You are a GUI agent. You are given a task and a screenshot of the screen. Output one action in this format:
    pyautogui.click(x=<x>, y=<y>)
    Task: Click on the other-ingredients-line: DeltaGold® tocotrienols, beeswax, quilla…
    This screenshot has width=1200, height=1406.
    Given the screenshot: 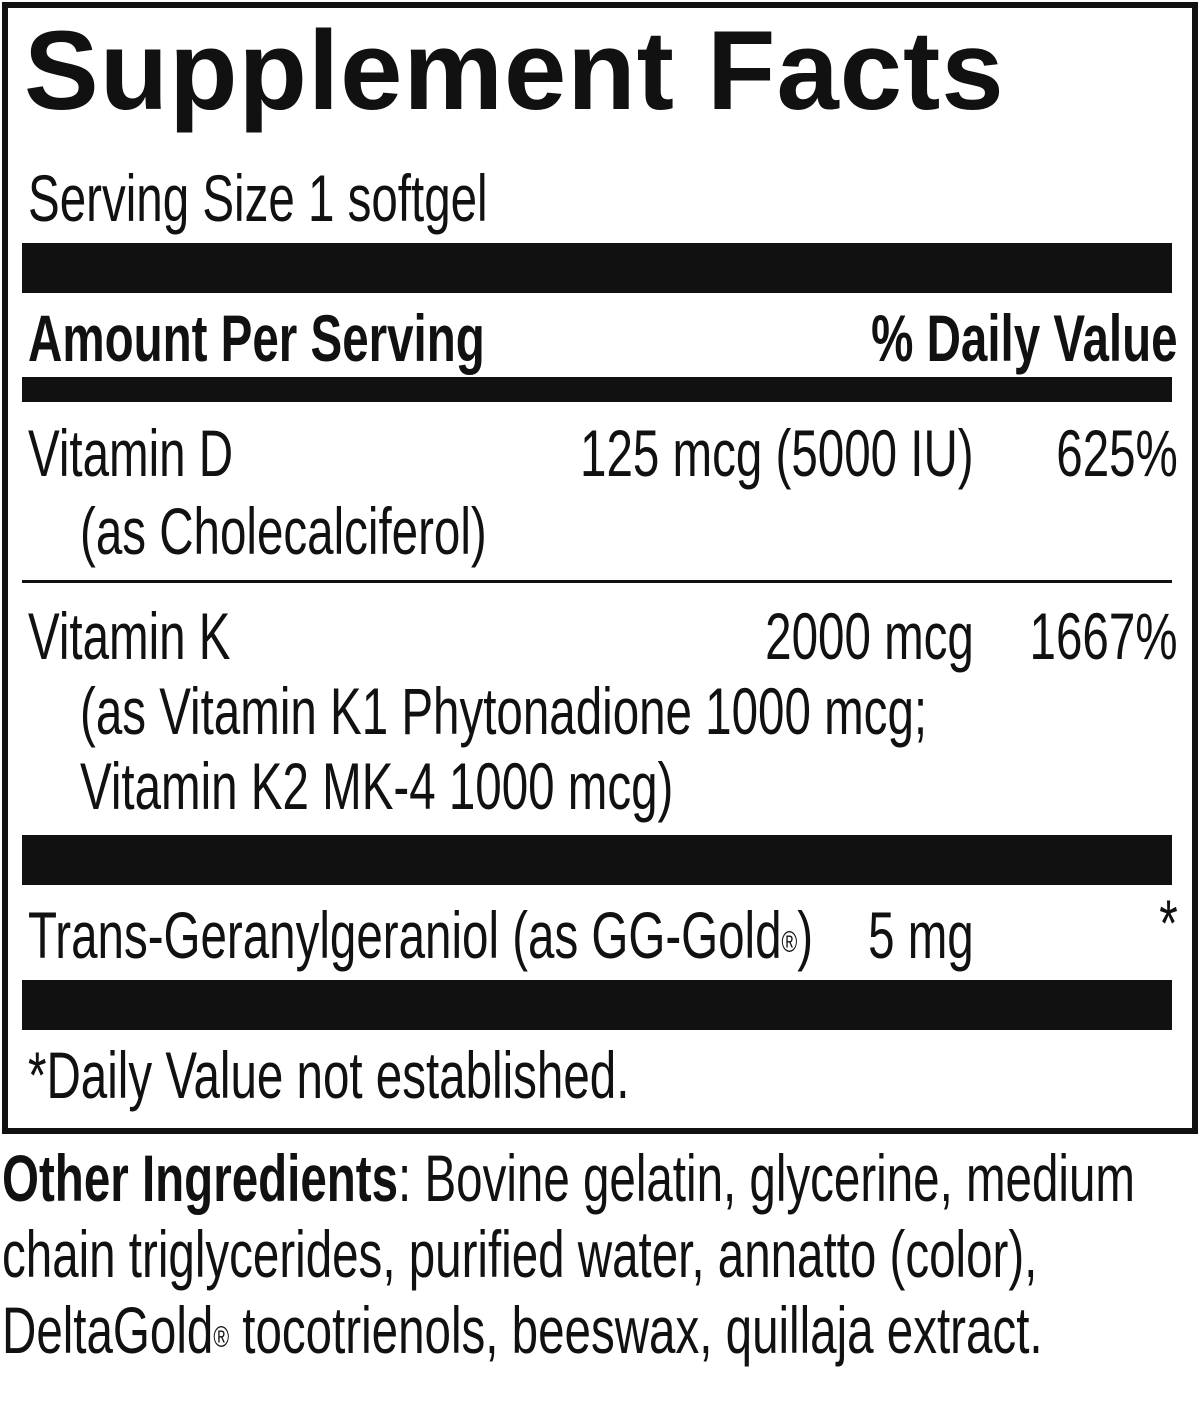 What is the action you would take?
    pyautogui.click(x=522, y=1330)
    